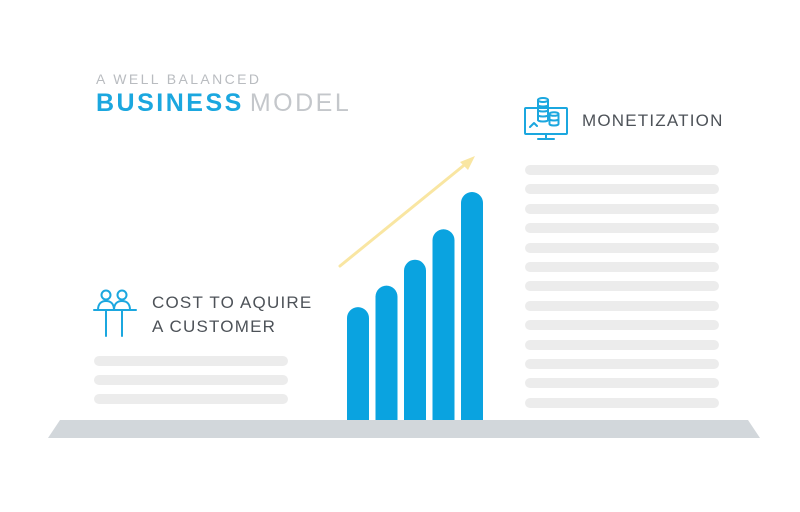  Describe the element at coordinates (653, 120) in the screenshot. I see `monetization-label: MONETIZATION` at that location.